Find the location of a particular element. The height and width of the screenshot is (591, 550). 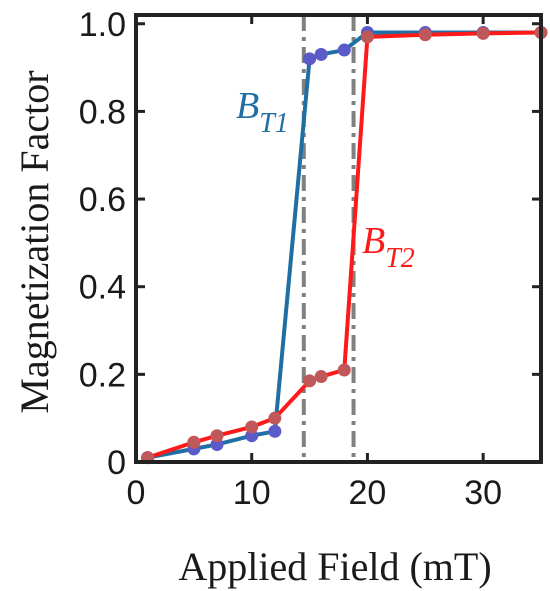

x-tick-label: 0 is located at coordinates (136, 493).